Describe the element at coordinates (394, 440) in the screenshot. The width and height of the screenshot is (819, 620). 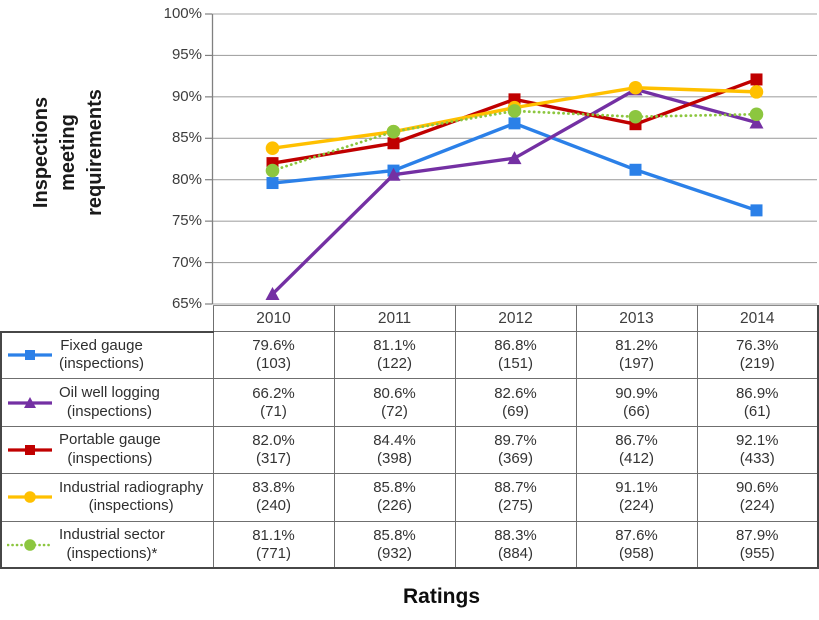
I see `pct-value: 84.4%` at that location.